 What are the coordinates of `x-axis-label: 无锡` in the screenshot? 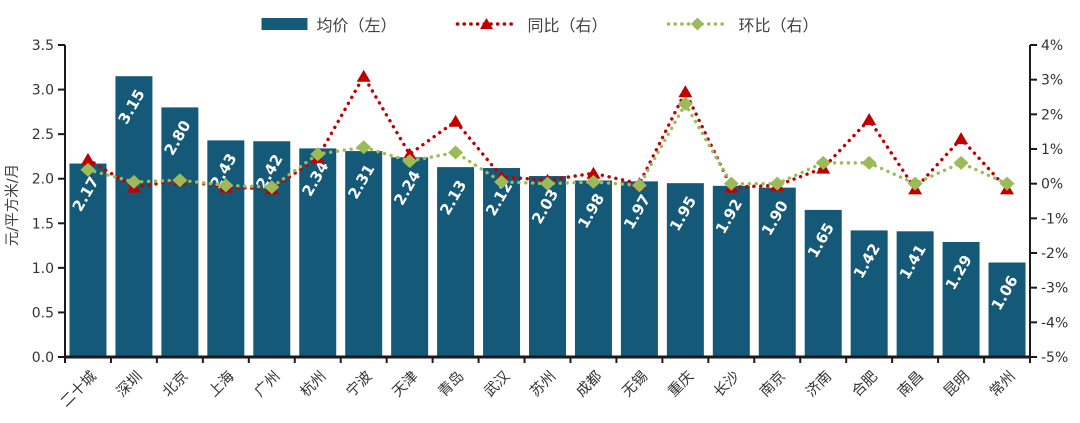 It's located at (635, 384).